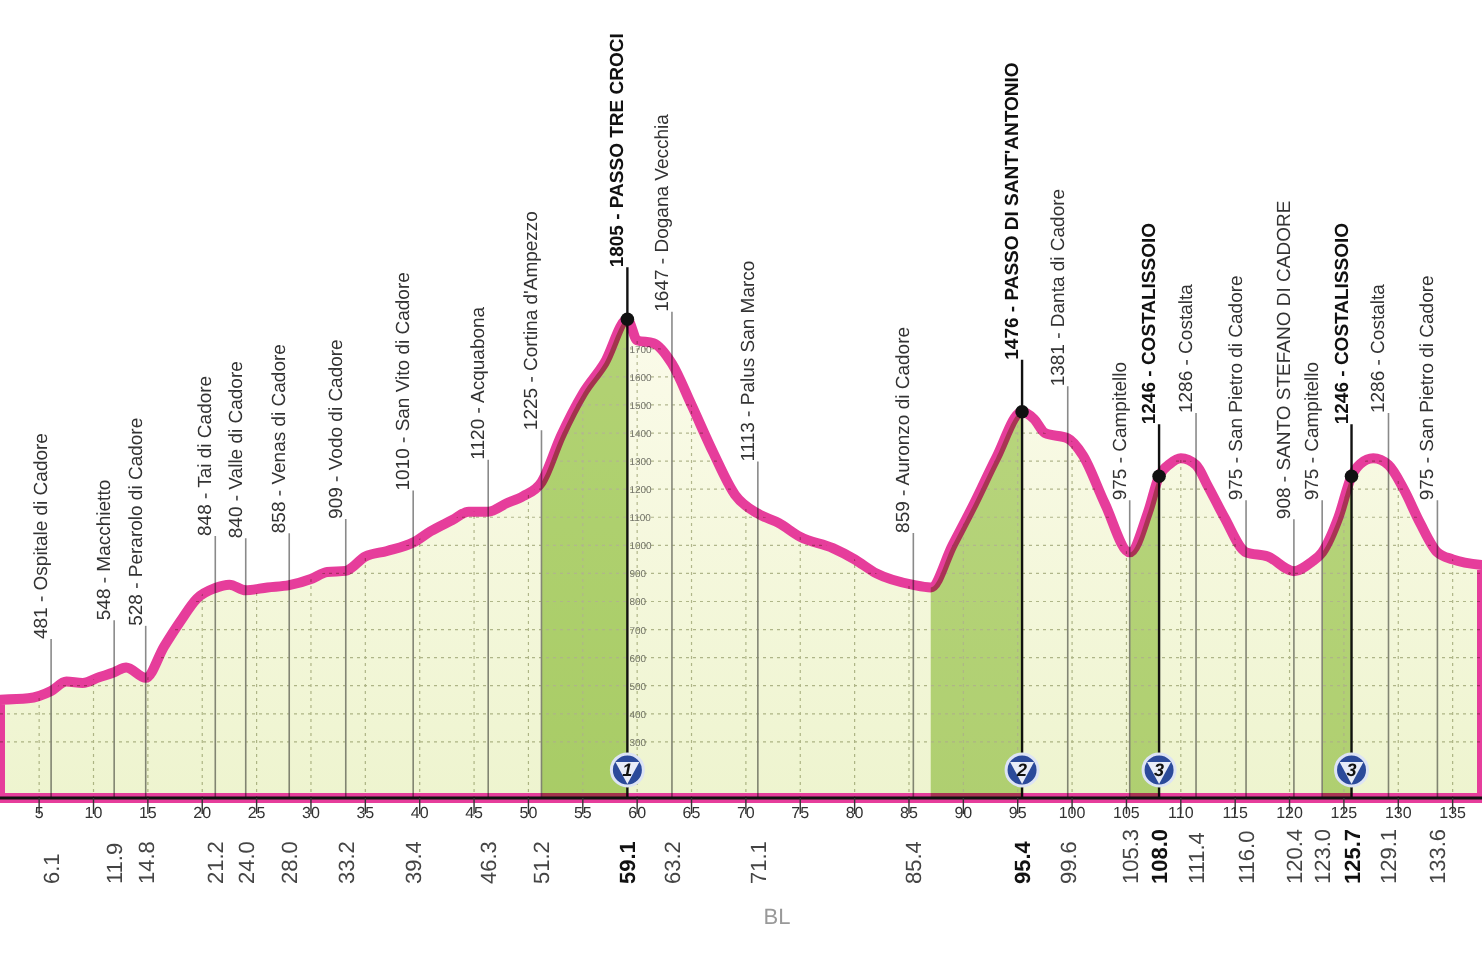  What do you see at coordinates (247, 862) in the screenshot?
I see `x2-tick-label: 24.0` at bounding box center [247, 862].